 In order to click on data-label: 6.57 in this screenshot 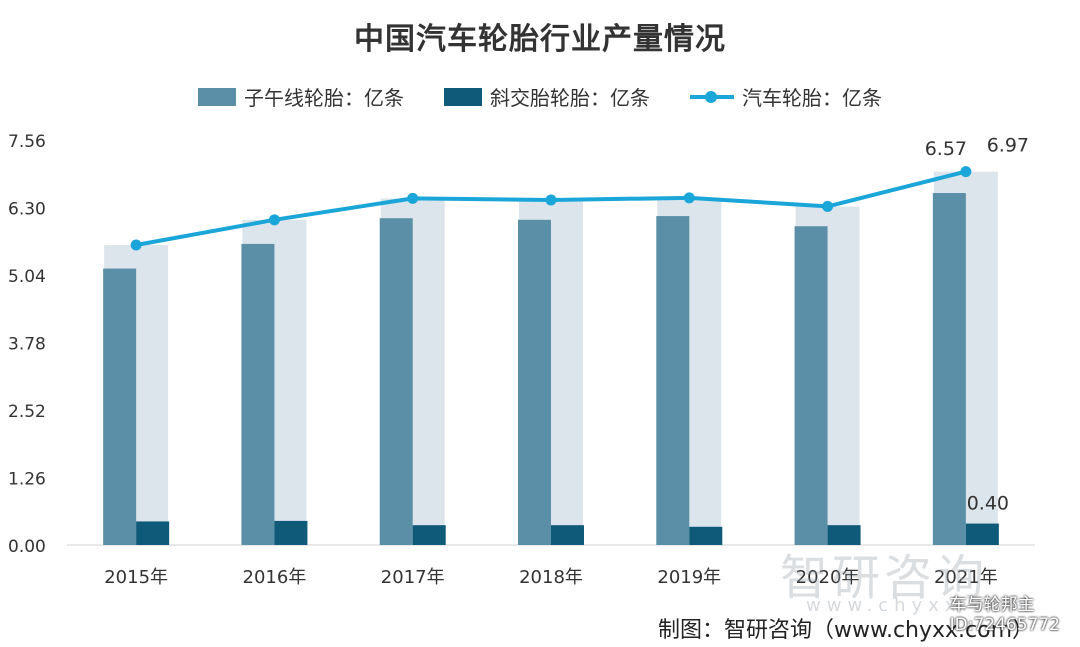, I will do `click(946, 149)`.